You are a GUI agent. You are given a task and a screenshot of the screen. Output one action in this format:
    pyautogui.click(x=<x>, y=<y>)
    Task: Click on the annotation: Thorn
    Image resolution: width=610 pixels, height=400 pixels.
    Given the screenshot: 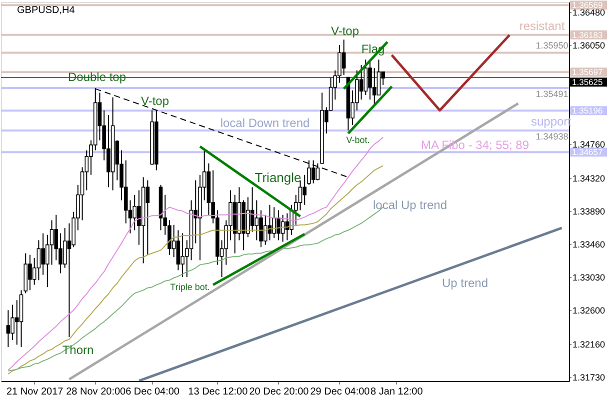 What is the action you would take?
    pyautogui.click(x=78, y=350)
    